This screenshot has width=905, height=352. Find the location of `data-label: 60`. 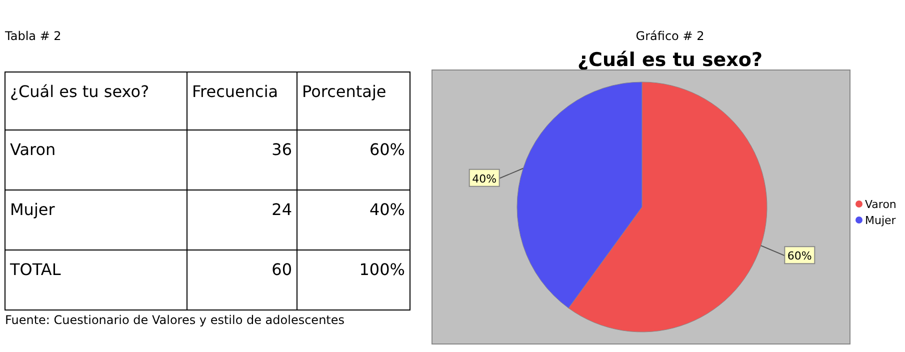

data-label: 60 is located at coordinates (282, 269).